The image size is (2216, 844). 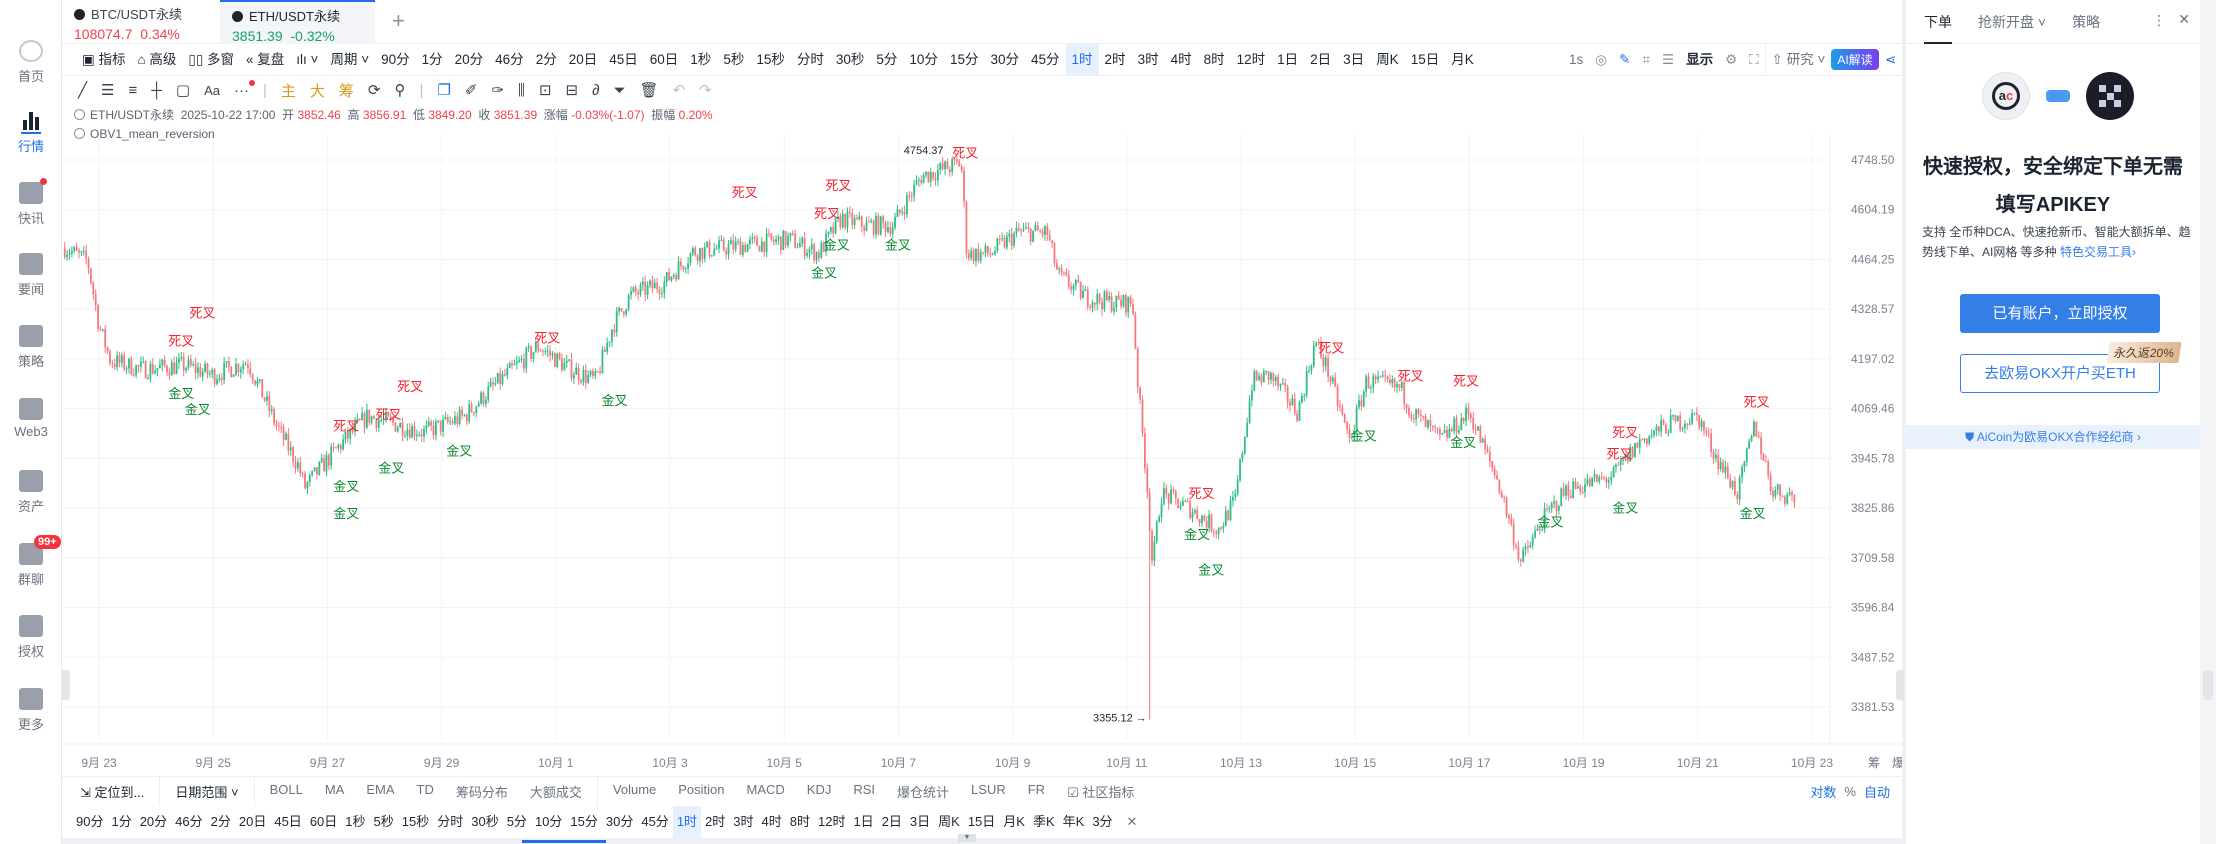 I want to click on indicator-EMA: EMA, so click(x=380, y=789).